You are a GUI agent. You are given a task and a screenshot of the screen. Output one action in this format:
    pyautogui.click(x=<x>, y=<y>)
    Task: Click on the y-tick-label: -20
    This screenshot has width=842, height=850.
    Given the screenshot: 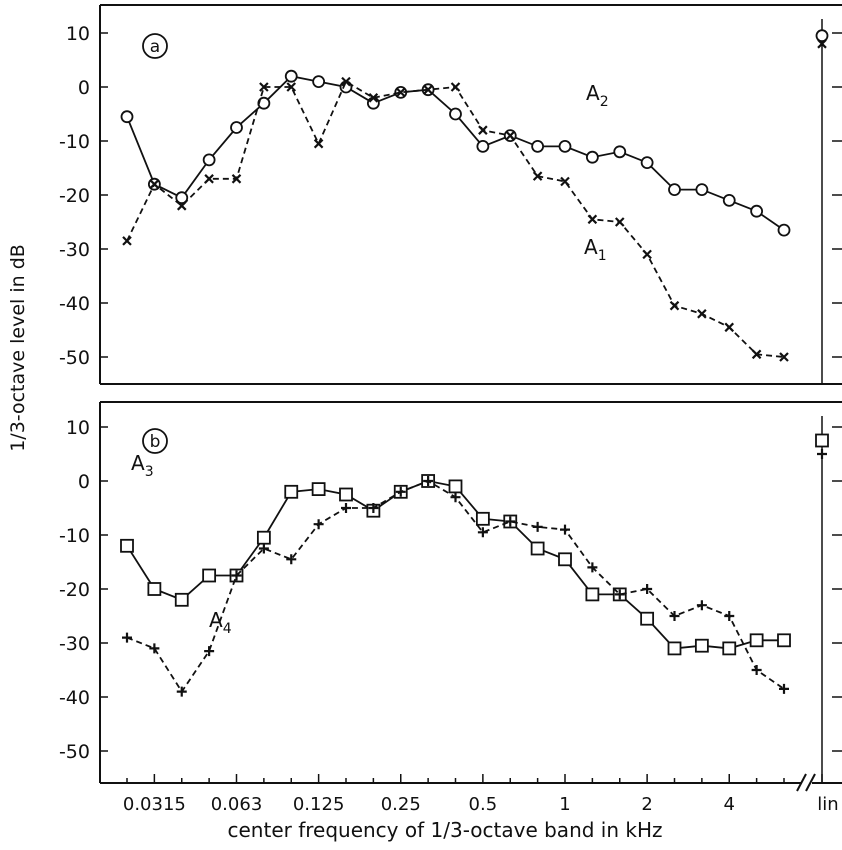 What is the action you would take?
    pyautogui.click(x=74, y=590)
    